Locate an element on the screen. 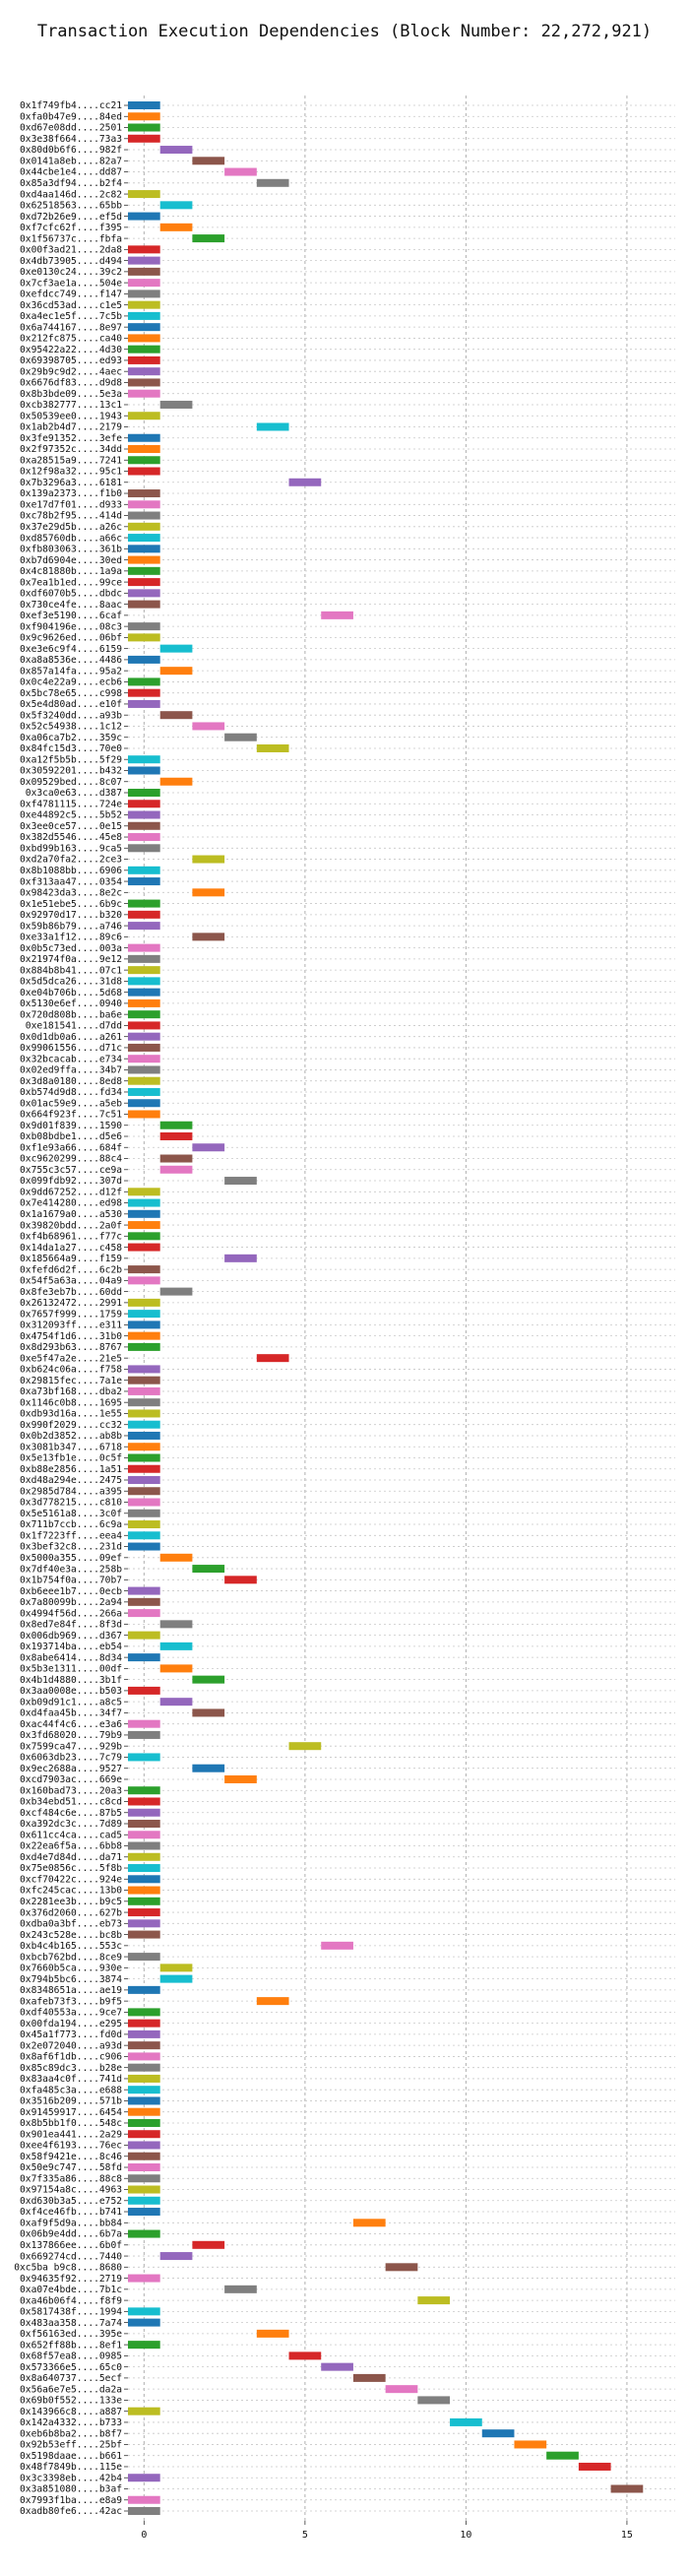 The height and width of the screenshot is (2576, 689). y-tick-label: 0x8a640737....5ecf is located at coordinates (71, 2378).